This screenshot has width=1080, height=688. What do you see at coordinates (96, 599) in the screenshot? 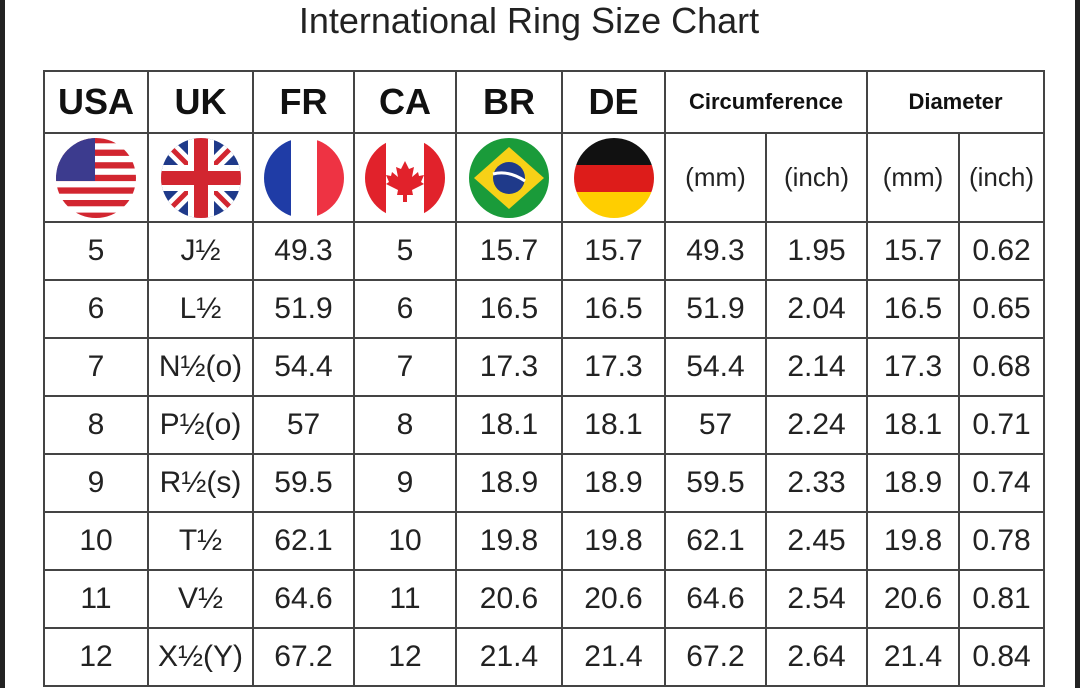
I see `cell-usa: 11` at bounding box center [96, 599].